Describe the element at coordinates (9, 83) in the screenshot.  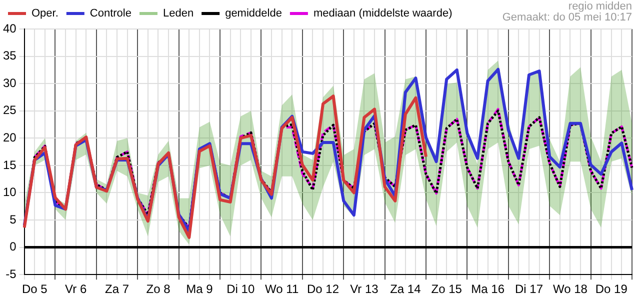
I see `y-tick-label: 30` at that location.